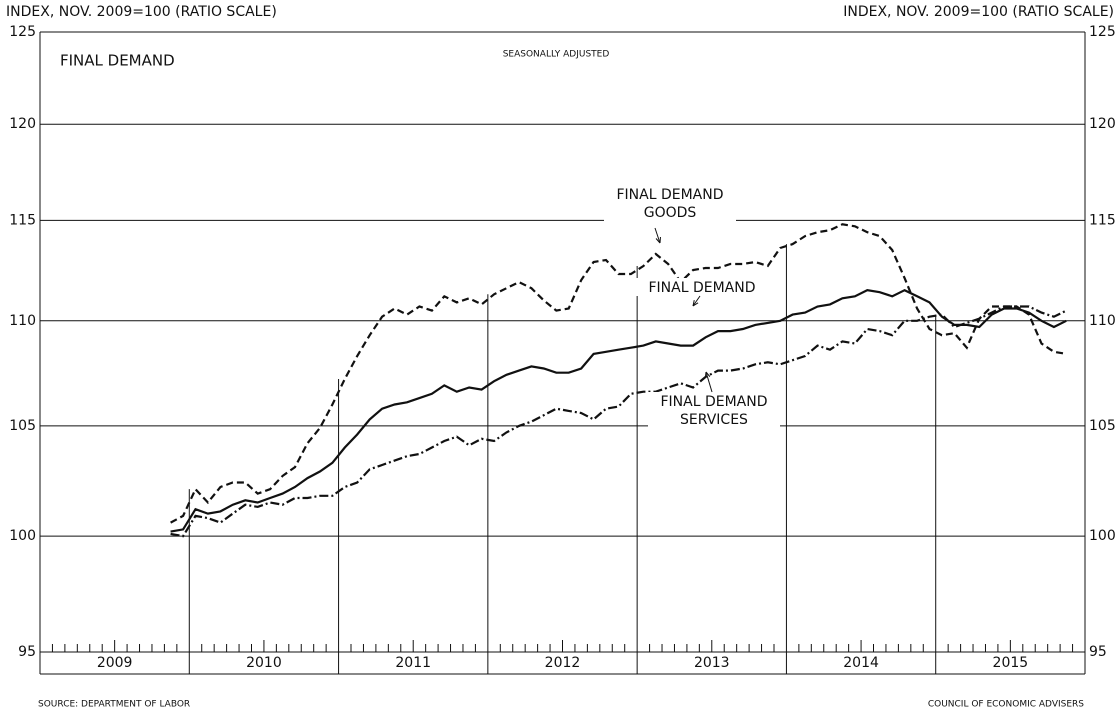 Image resolution: width=1120 pixels, height=711 pixels. Describe the element at coordinates (1006, 705) in the screenshot. I see `credit: COUNCIL OF ECONOMIC ADVISERS` at that location.